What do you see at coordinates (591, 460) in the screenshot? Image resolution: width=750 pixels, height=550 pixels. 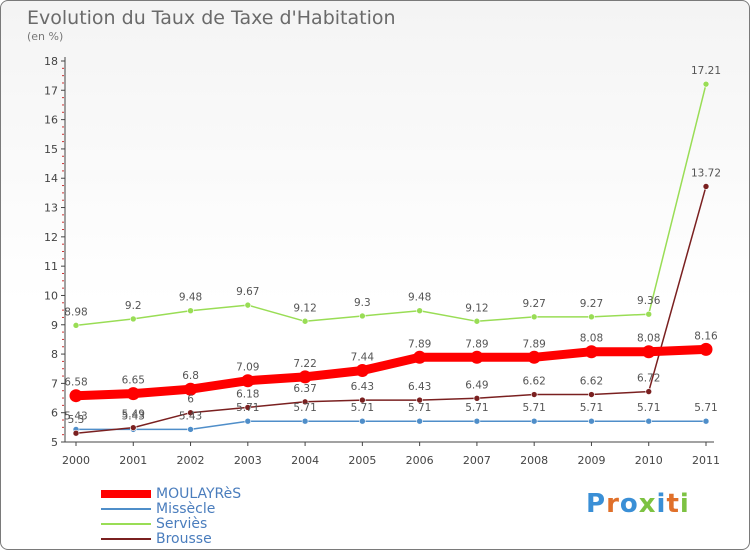 I see `x-tick-label: 2009` at bounding box center [591, 460].